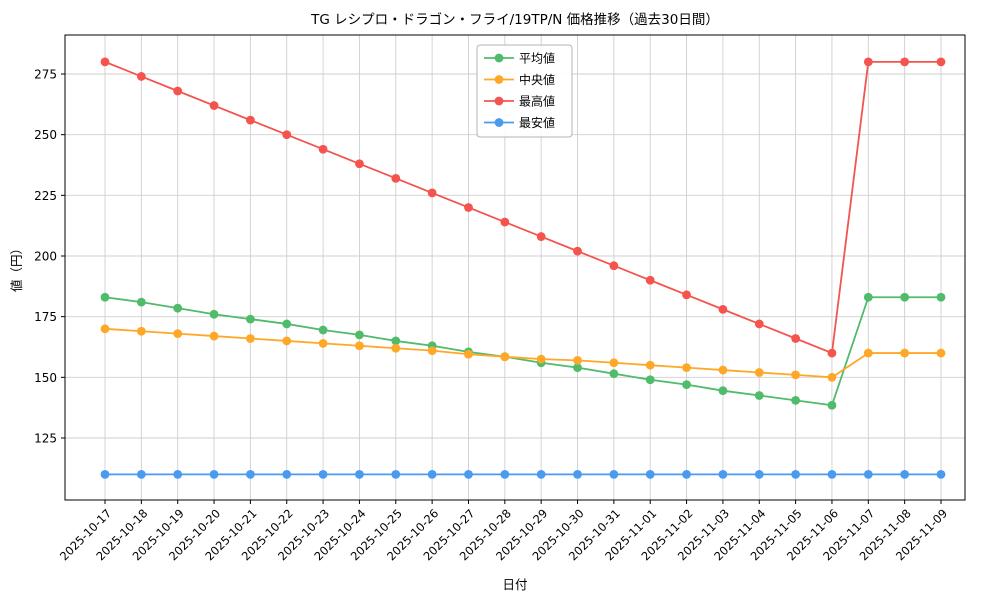 This screenshot has height=604, width=1000. Describe the element at coordinates (16, 267) in the screenshot. I see `y-axis-label: 値（円）` at that location.